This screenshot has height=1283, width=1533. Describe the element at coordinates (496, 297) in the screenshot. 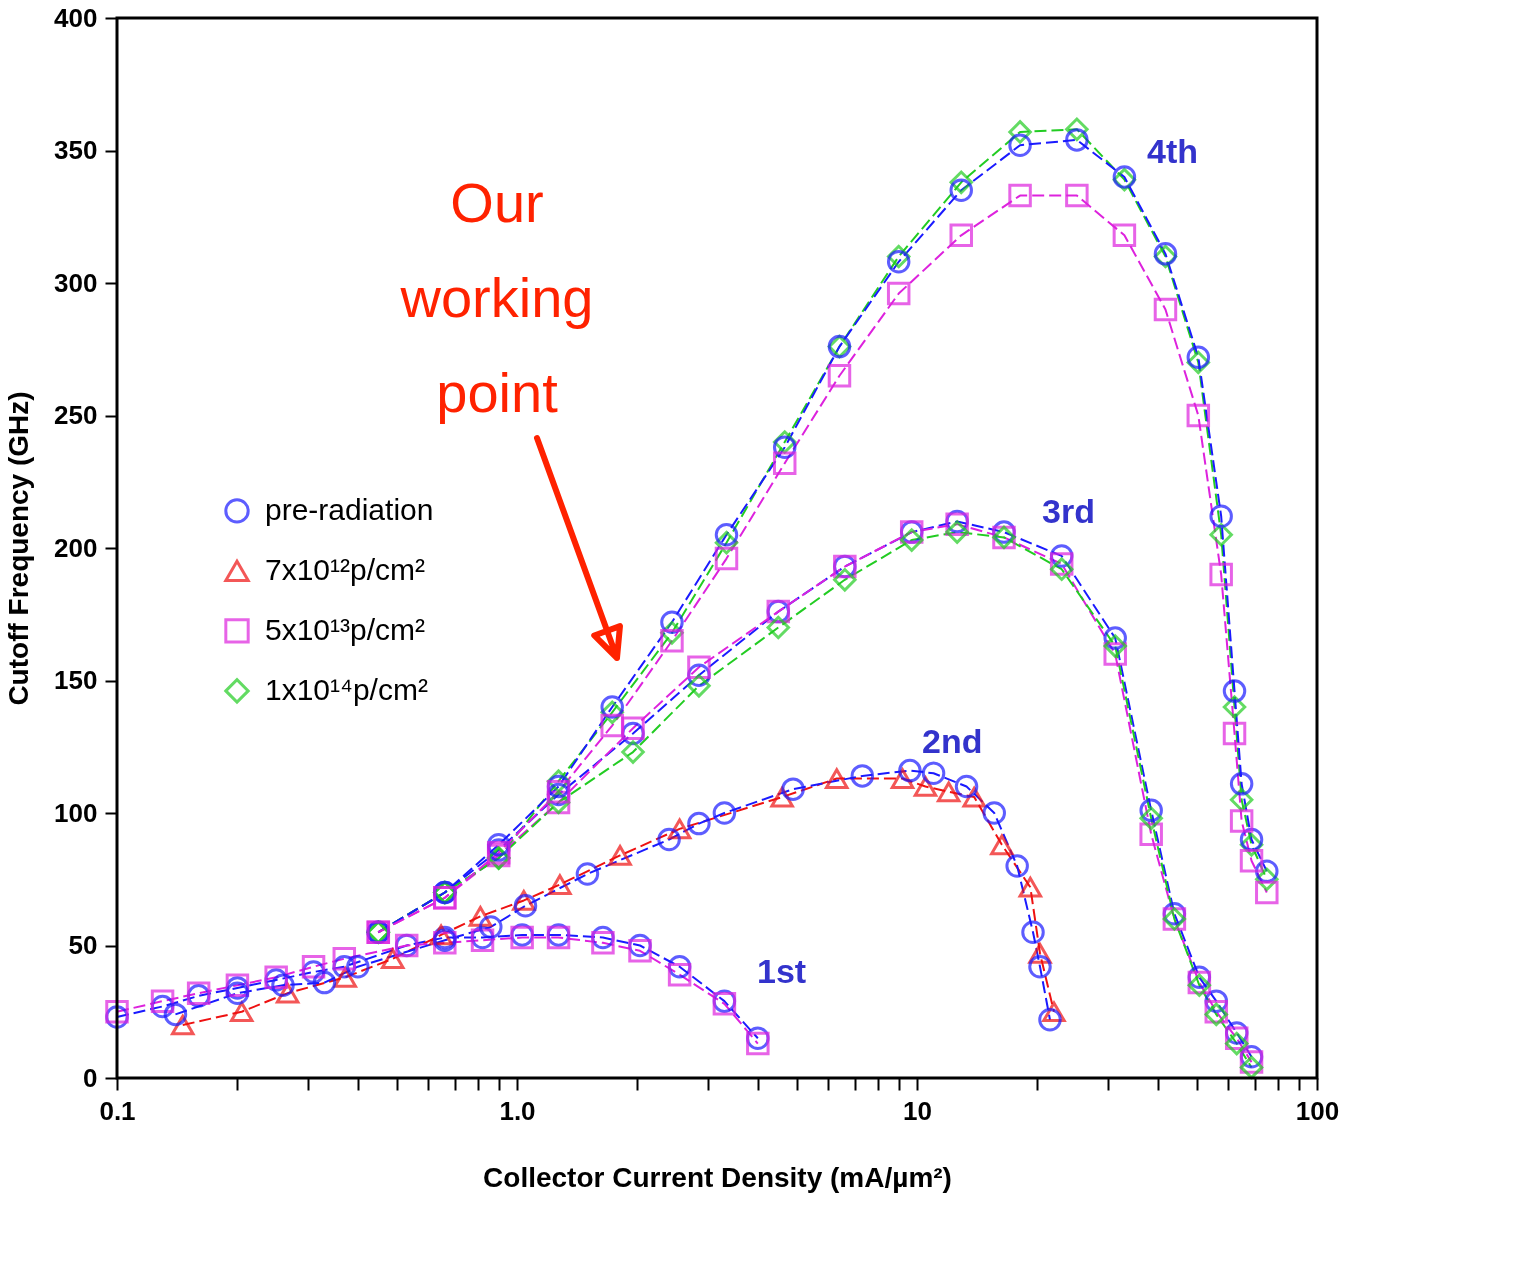

I see `annotation: Our working point` at that location.